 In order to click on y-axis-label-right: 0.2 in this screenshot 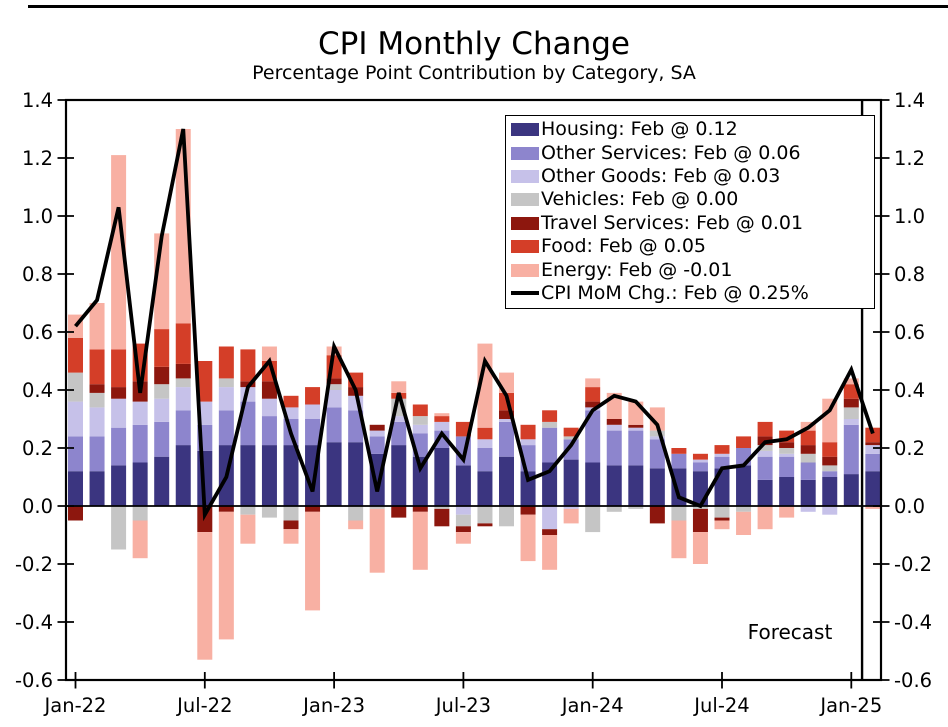, I will do `click(909, 448)`.